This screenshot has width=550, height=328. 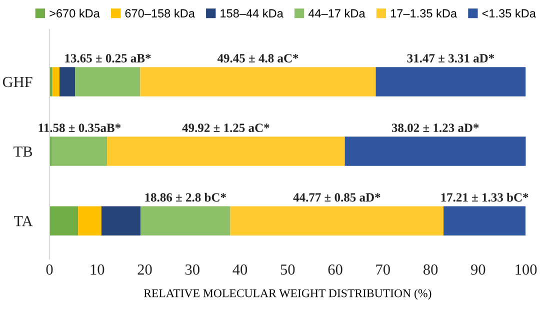 I want to click on x-tick-label: 40, so click(x=240, y=269).